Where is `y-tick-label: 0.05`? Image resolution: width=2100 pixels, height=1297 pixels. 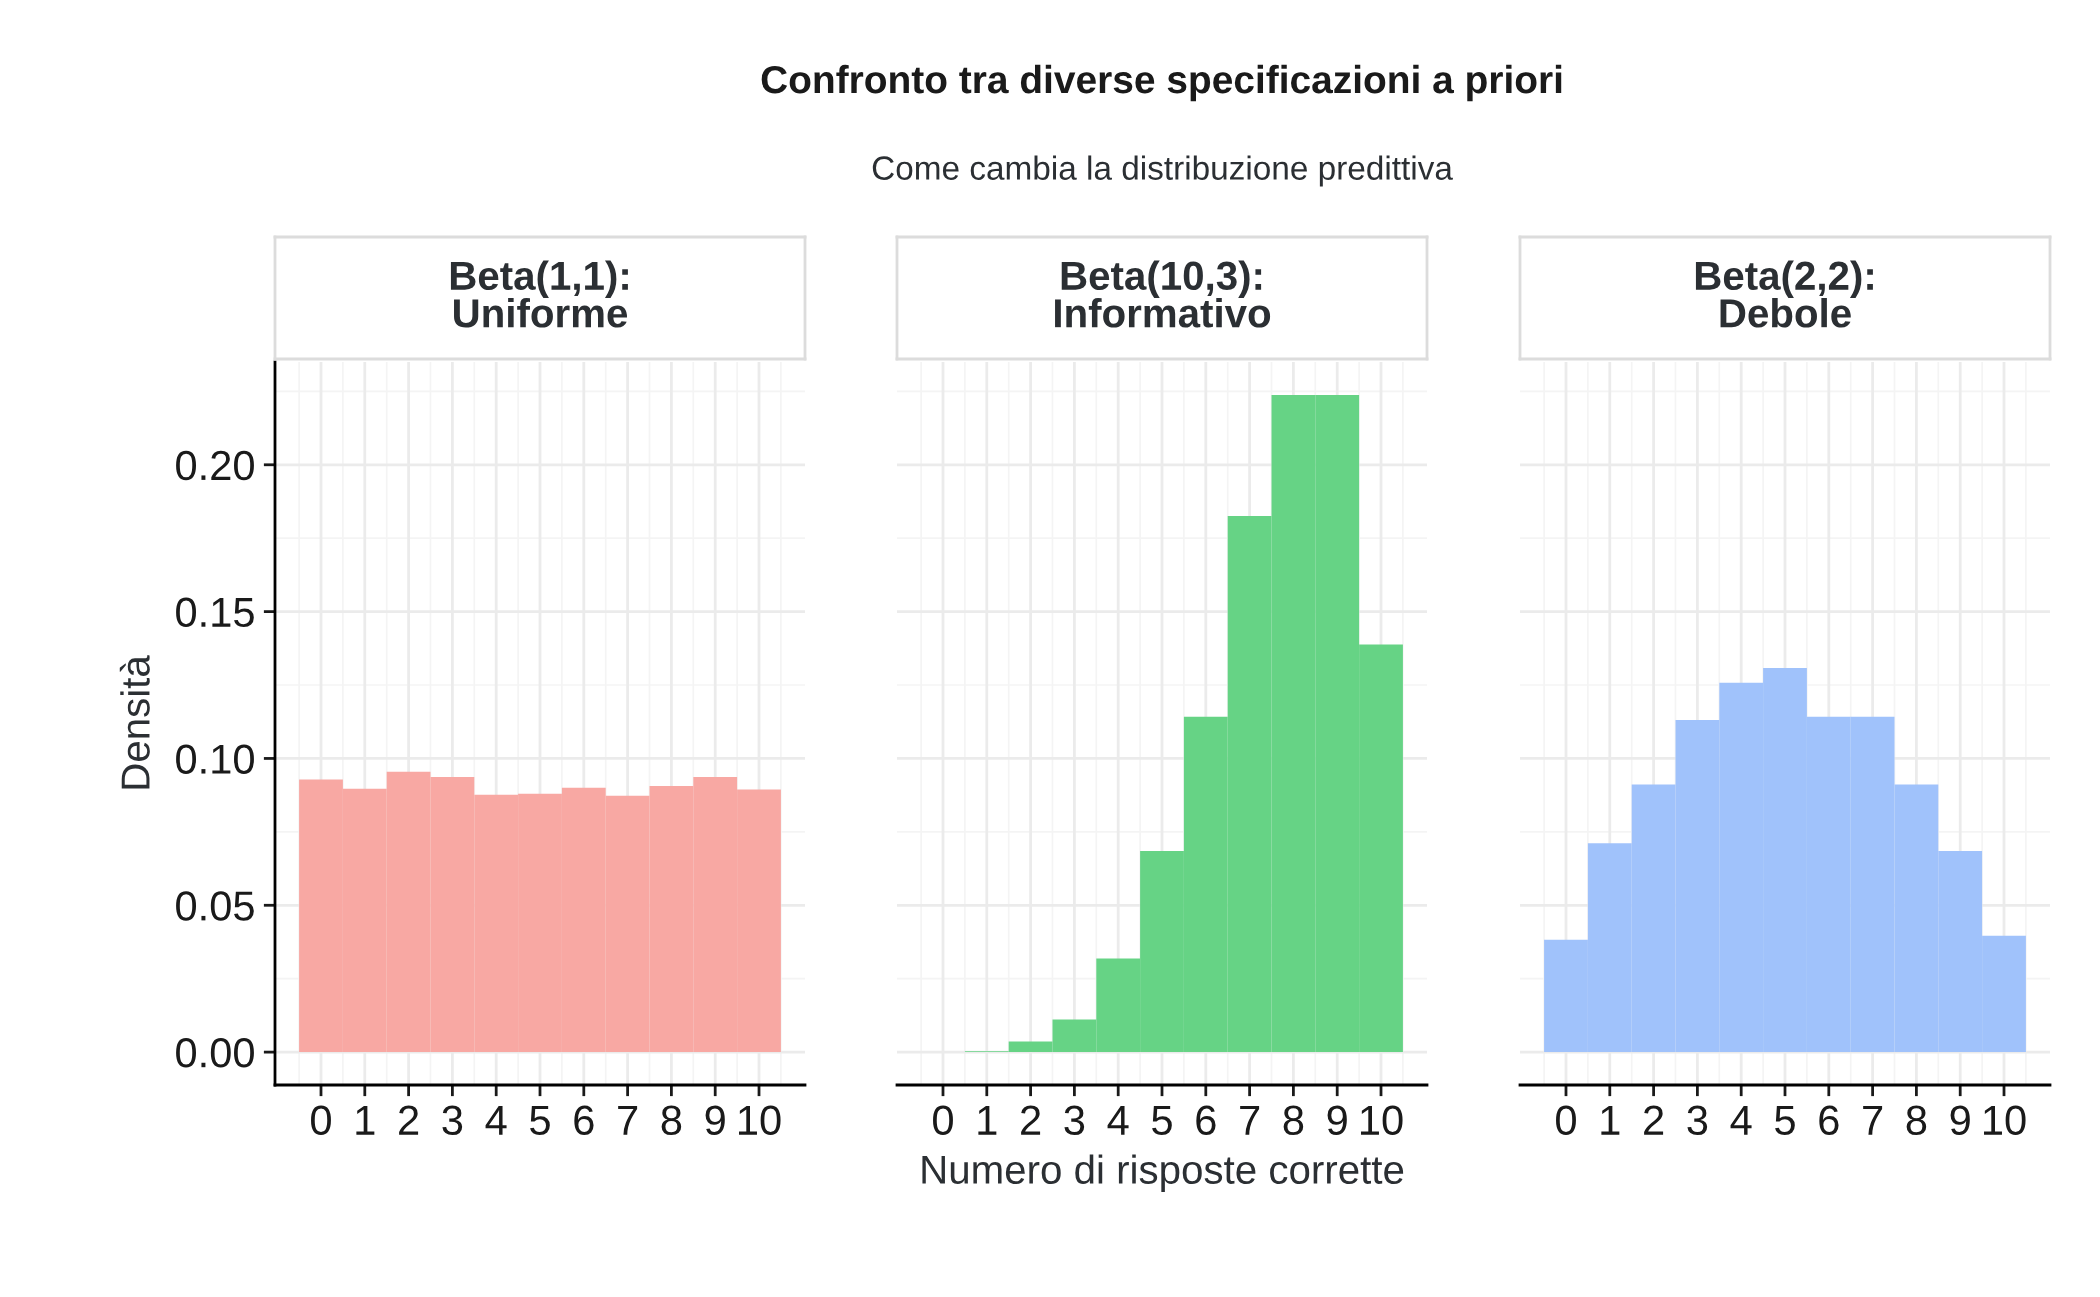
y-tick-label: 0.05 is located at coordinates (215, 906).